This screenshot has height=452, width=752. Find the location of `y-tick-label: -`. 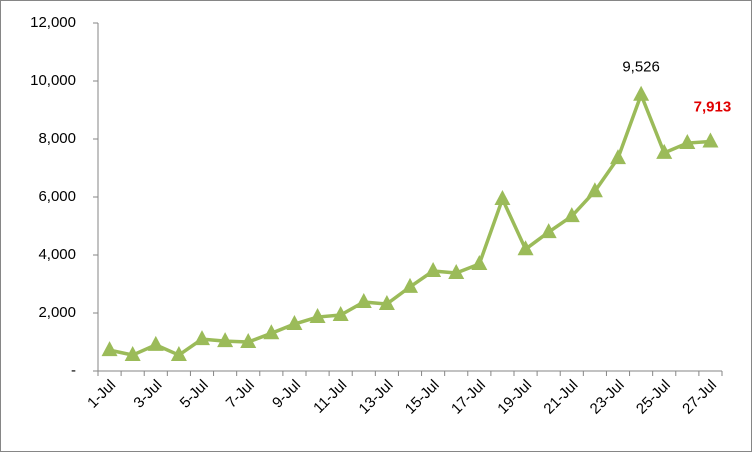

y-tick-label: - is located at coordinates (73, 370).